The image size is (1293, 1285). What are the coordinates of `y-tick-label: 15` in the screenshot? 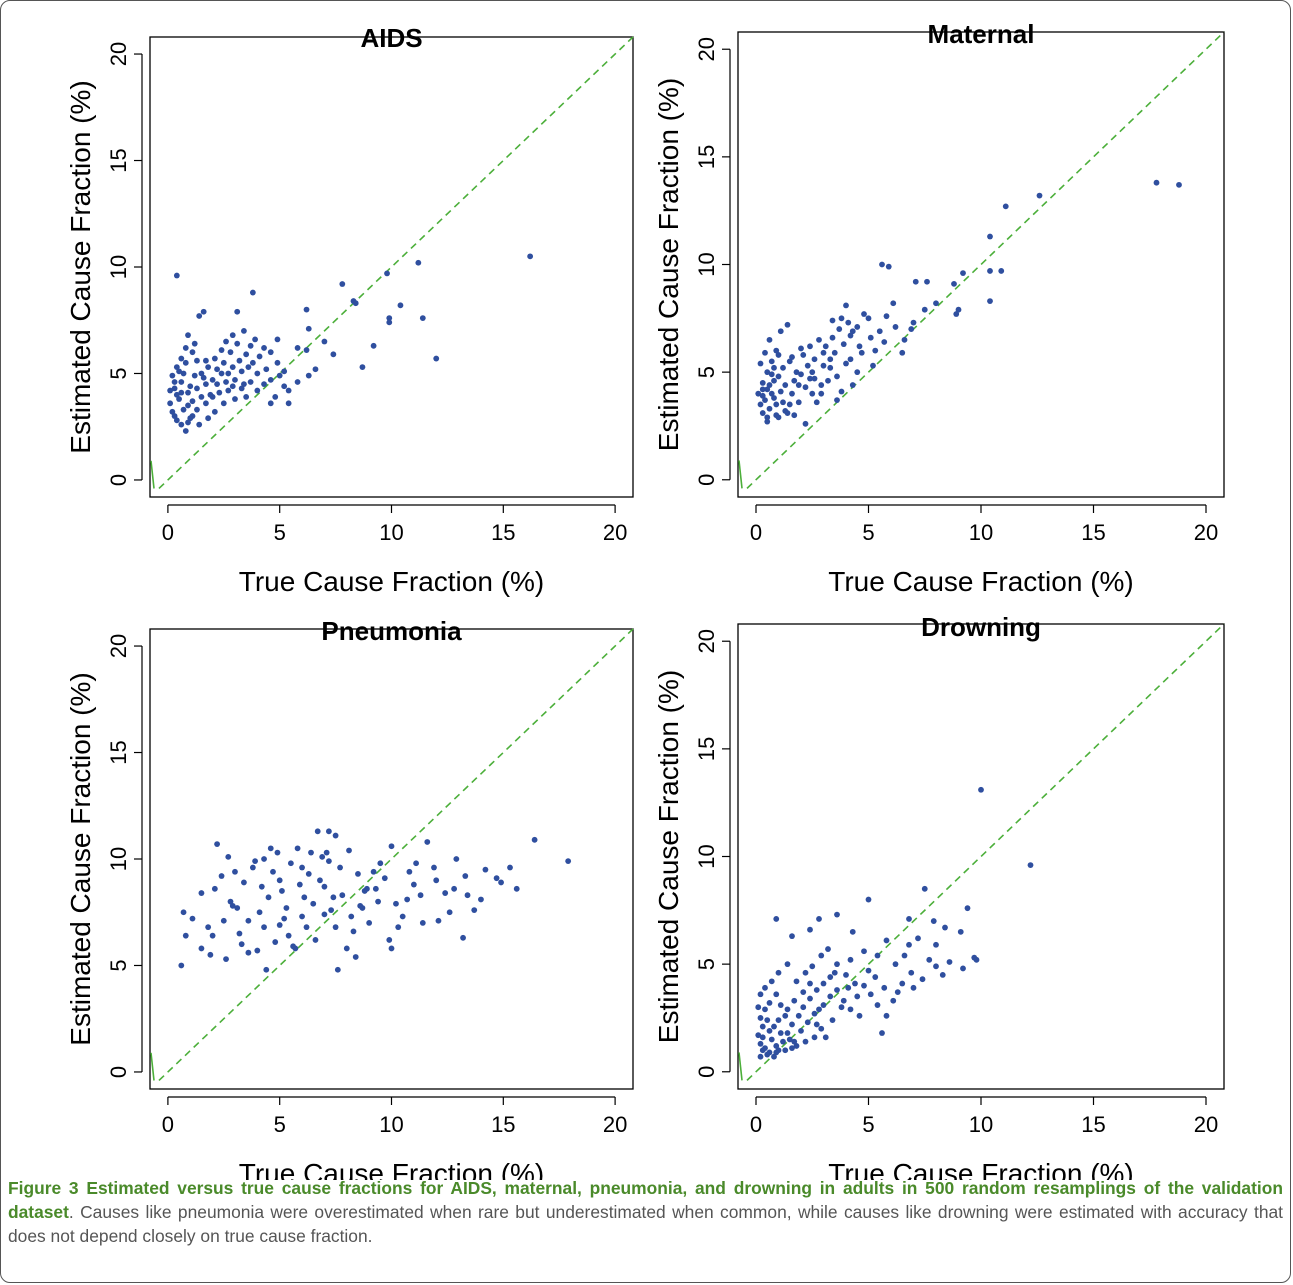 It's located at (706, 157).